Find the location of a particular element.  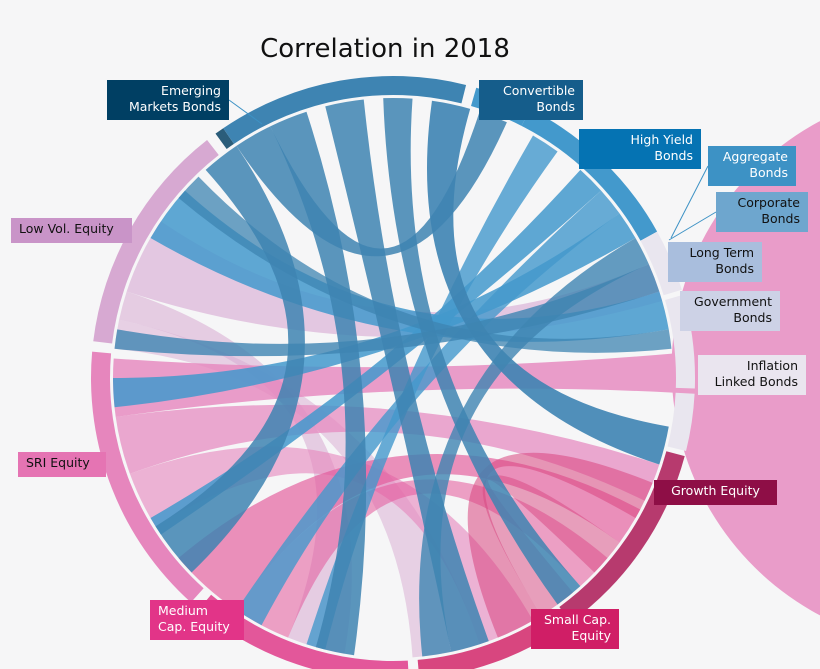

label-long-term-bonds: Long Term Bonds is located at coordinates (715, 262).